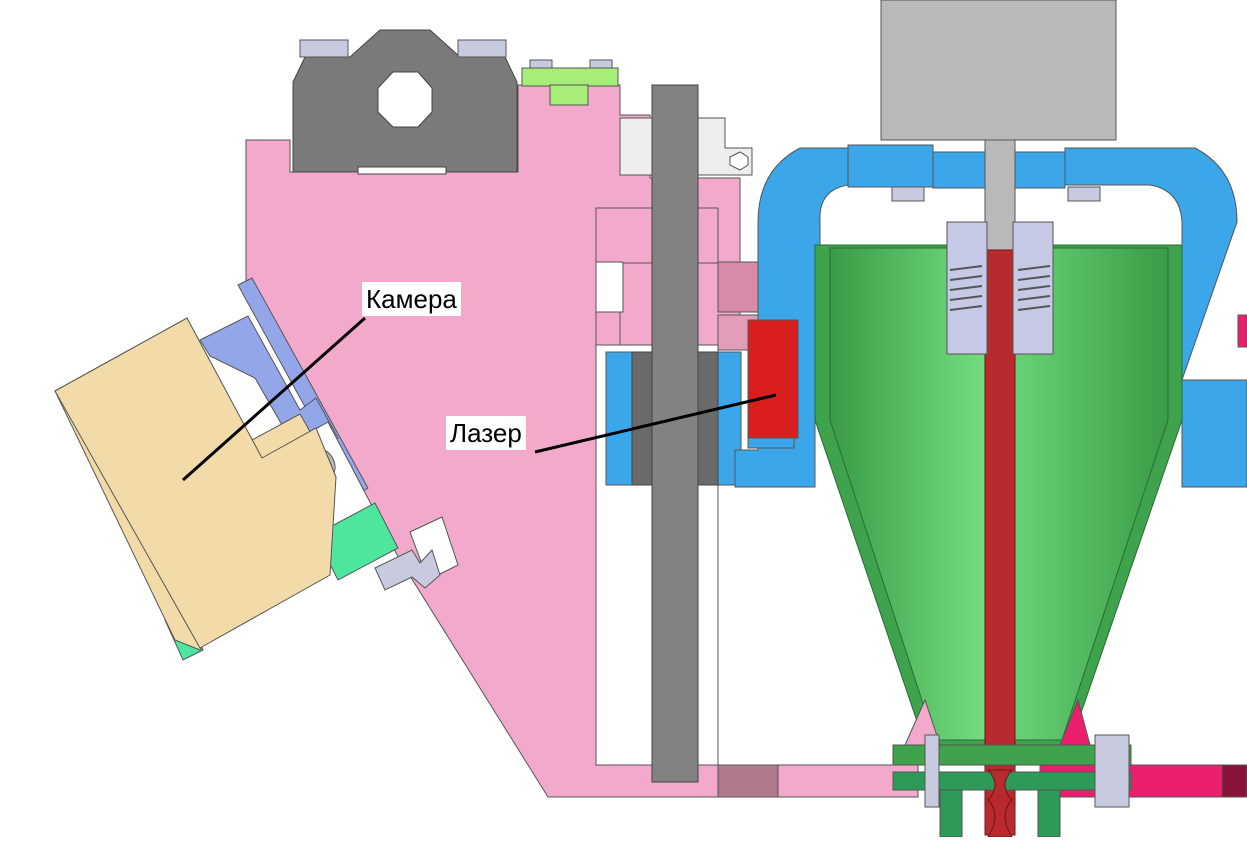  Describe the element at coordinates (541, 64) in the screenshot. I see `lime-bolt-left` at that location.